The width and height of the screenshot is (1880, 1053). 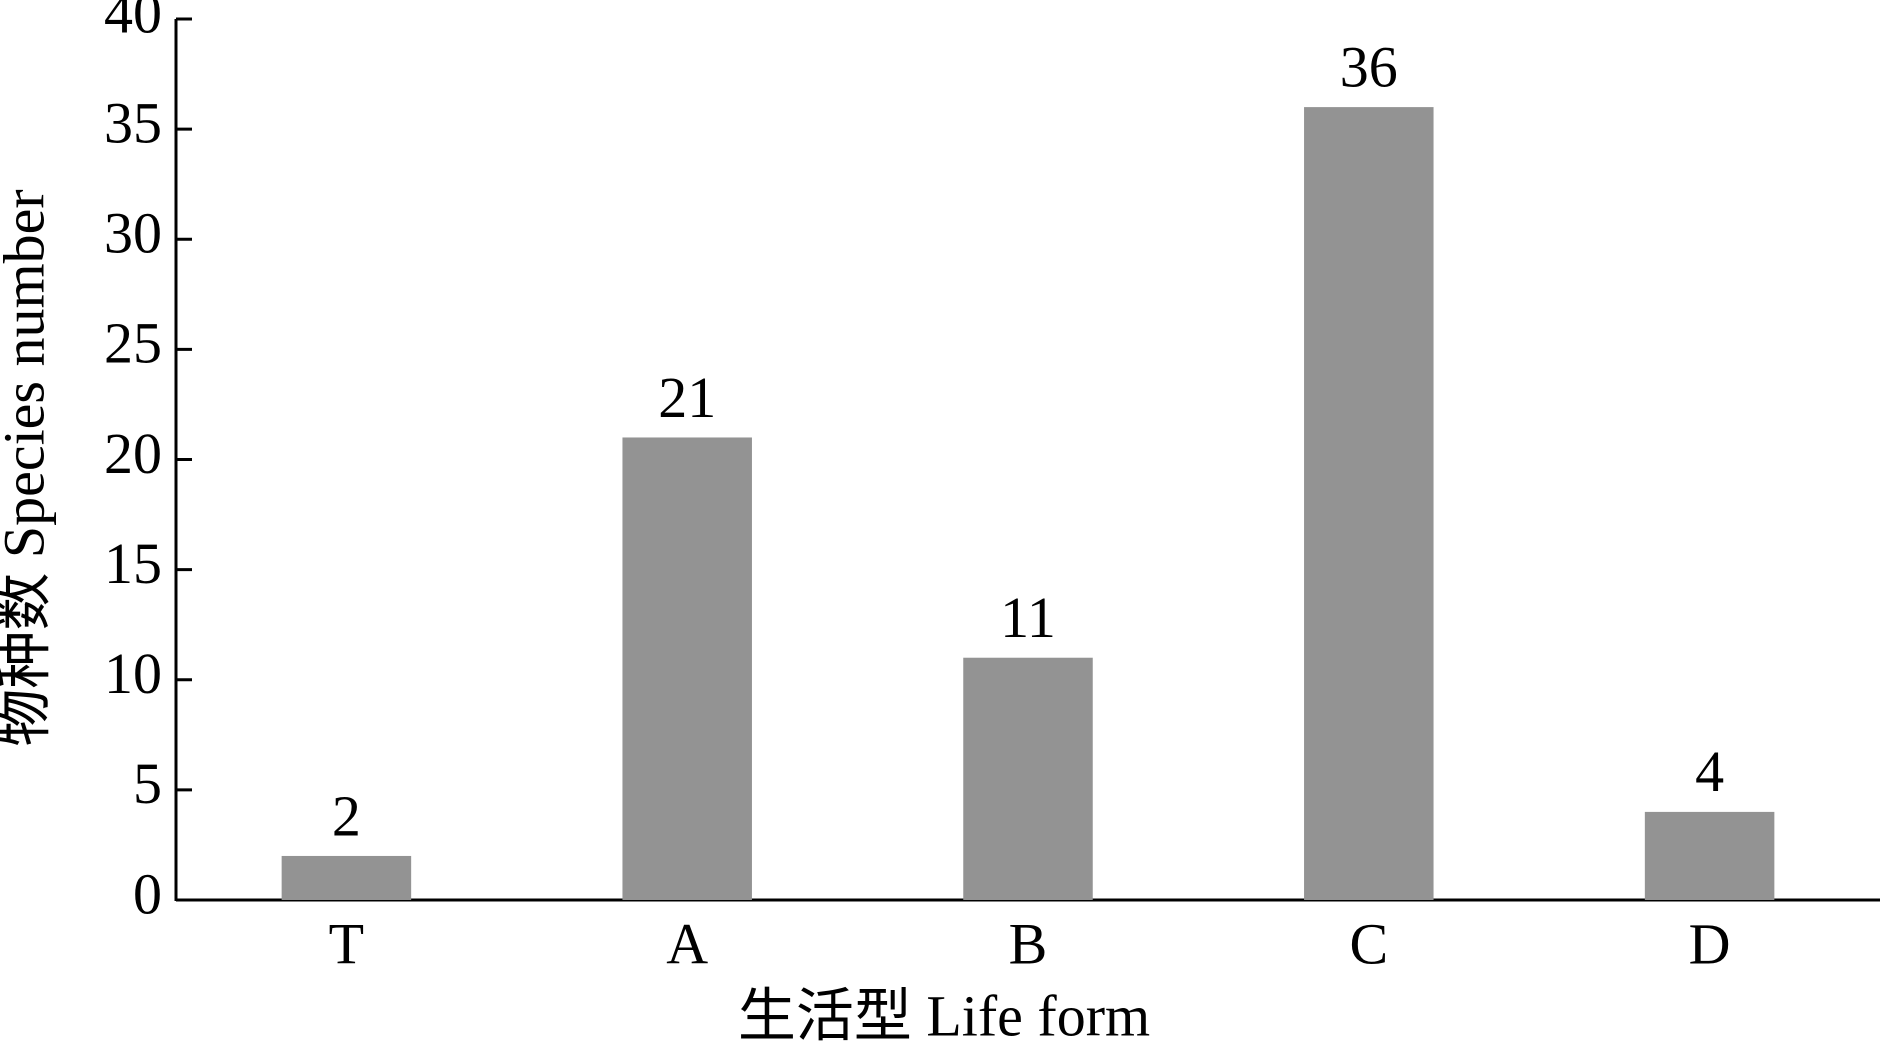 What do you see at coordinates (147, 893) in the screenshot?
I see `y-tick-label: 0` at bounding box center [147, 893].